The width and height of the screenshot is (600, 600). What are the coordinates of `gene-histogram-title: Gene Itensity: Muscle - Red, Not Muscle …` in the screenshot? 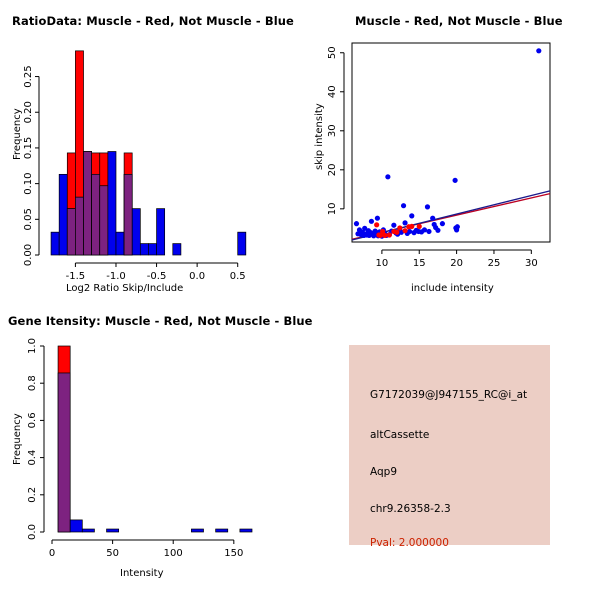 It's located at (160, 321).